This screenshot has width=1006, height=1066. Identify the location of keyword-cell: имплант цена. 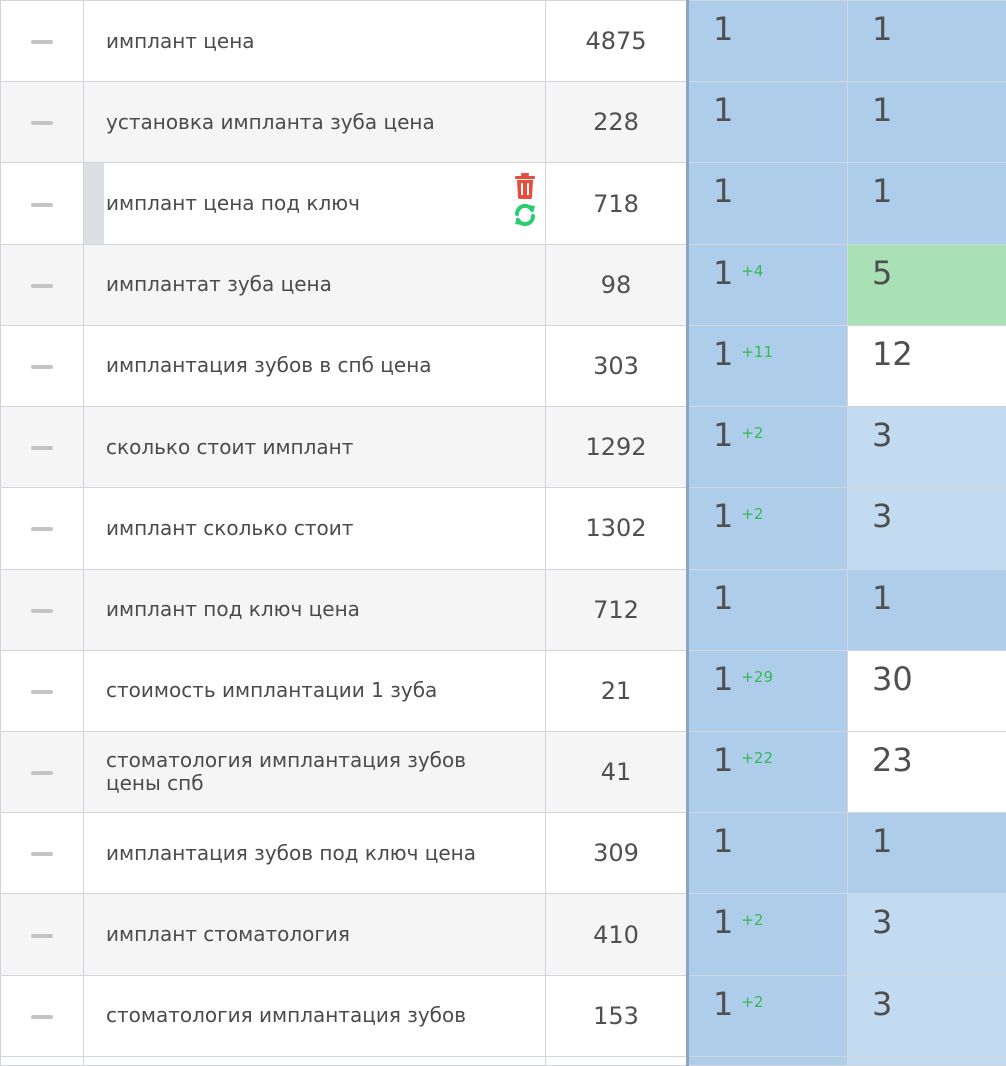
(314, 41).